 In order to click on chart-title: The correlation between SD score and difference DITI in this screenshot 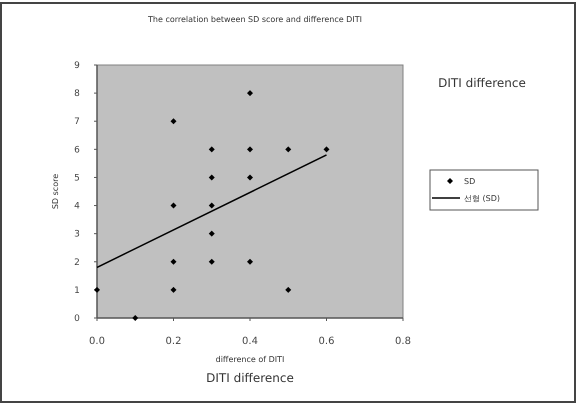, I will do `click(254, 19)`.